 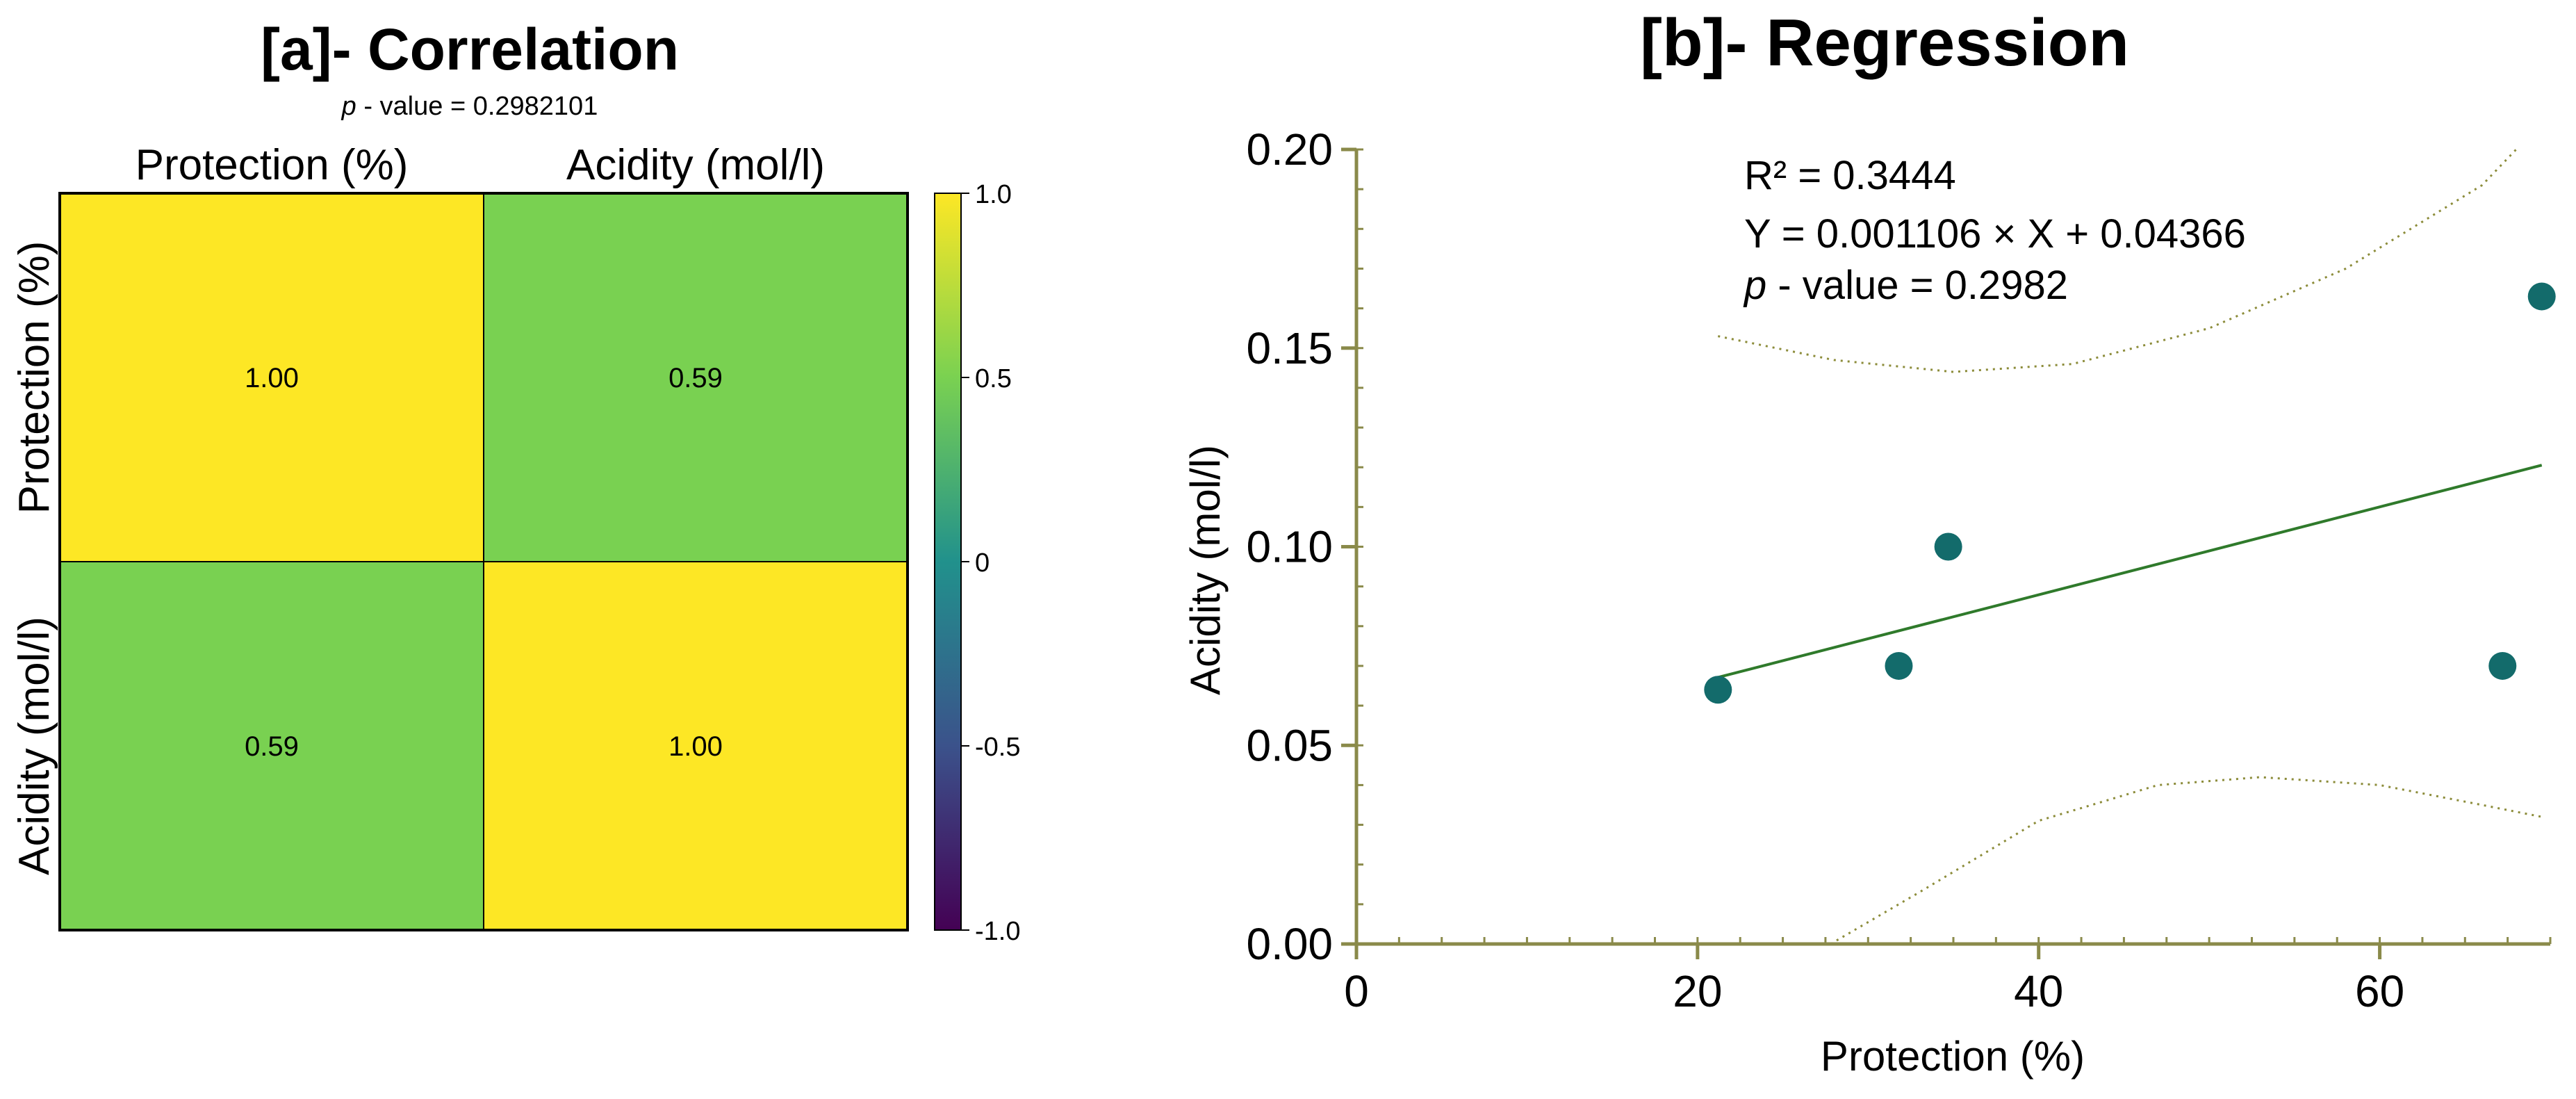 I want to click on heatmap-row-label-0: Protection (%), so click(x=34, y=378).